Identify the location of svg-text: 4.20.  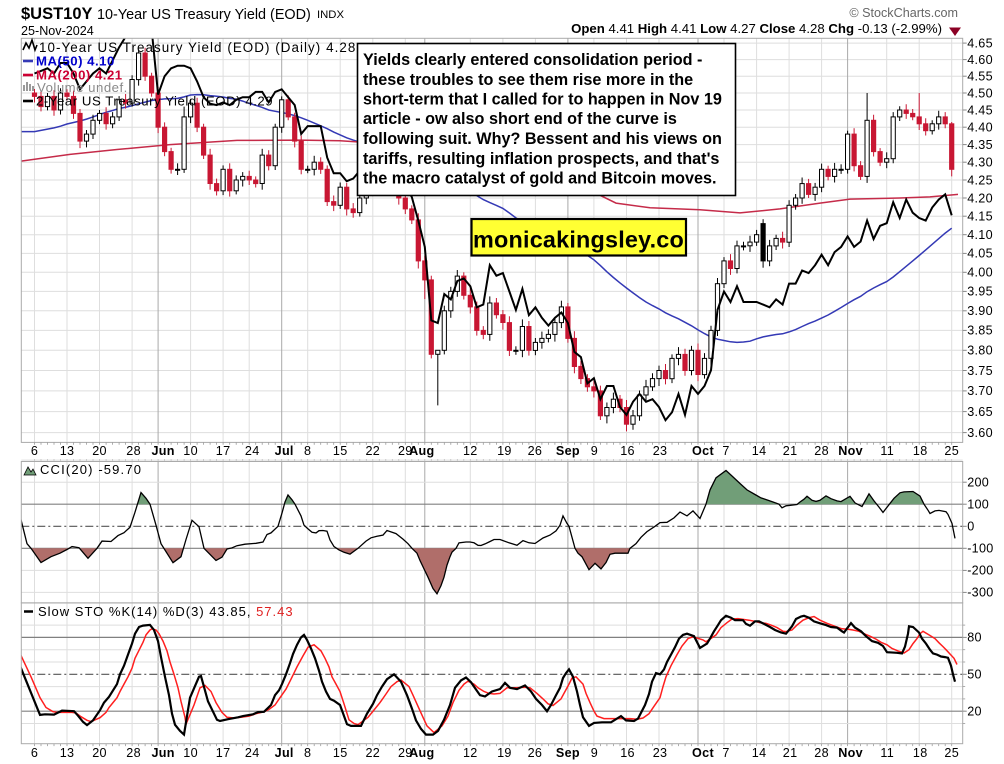
(980, 198).